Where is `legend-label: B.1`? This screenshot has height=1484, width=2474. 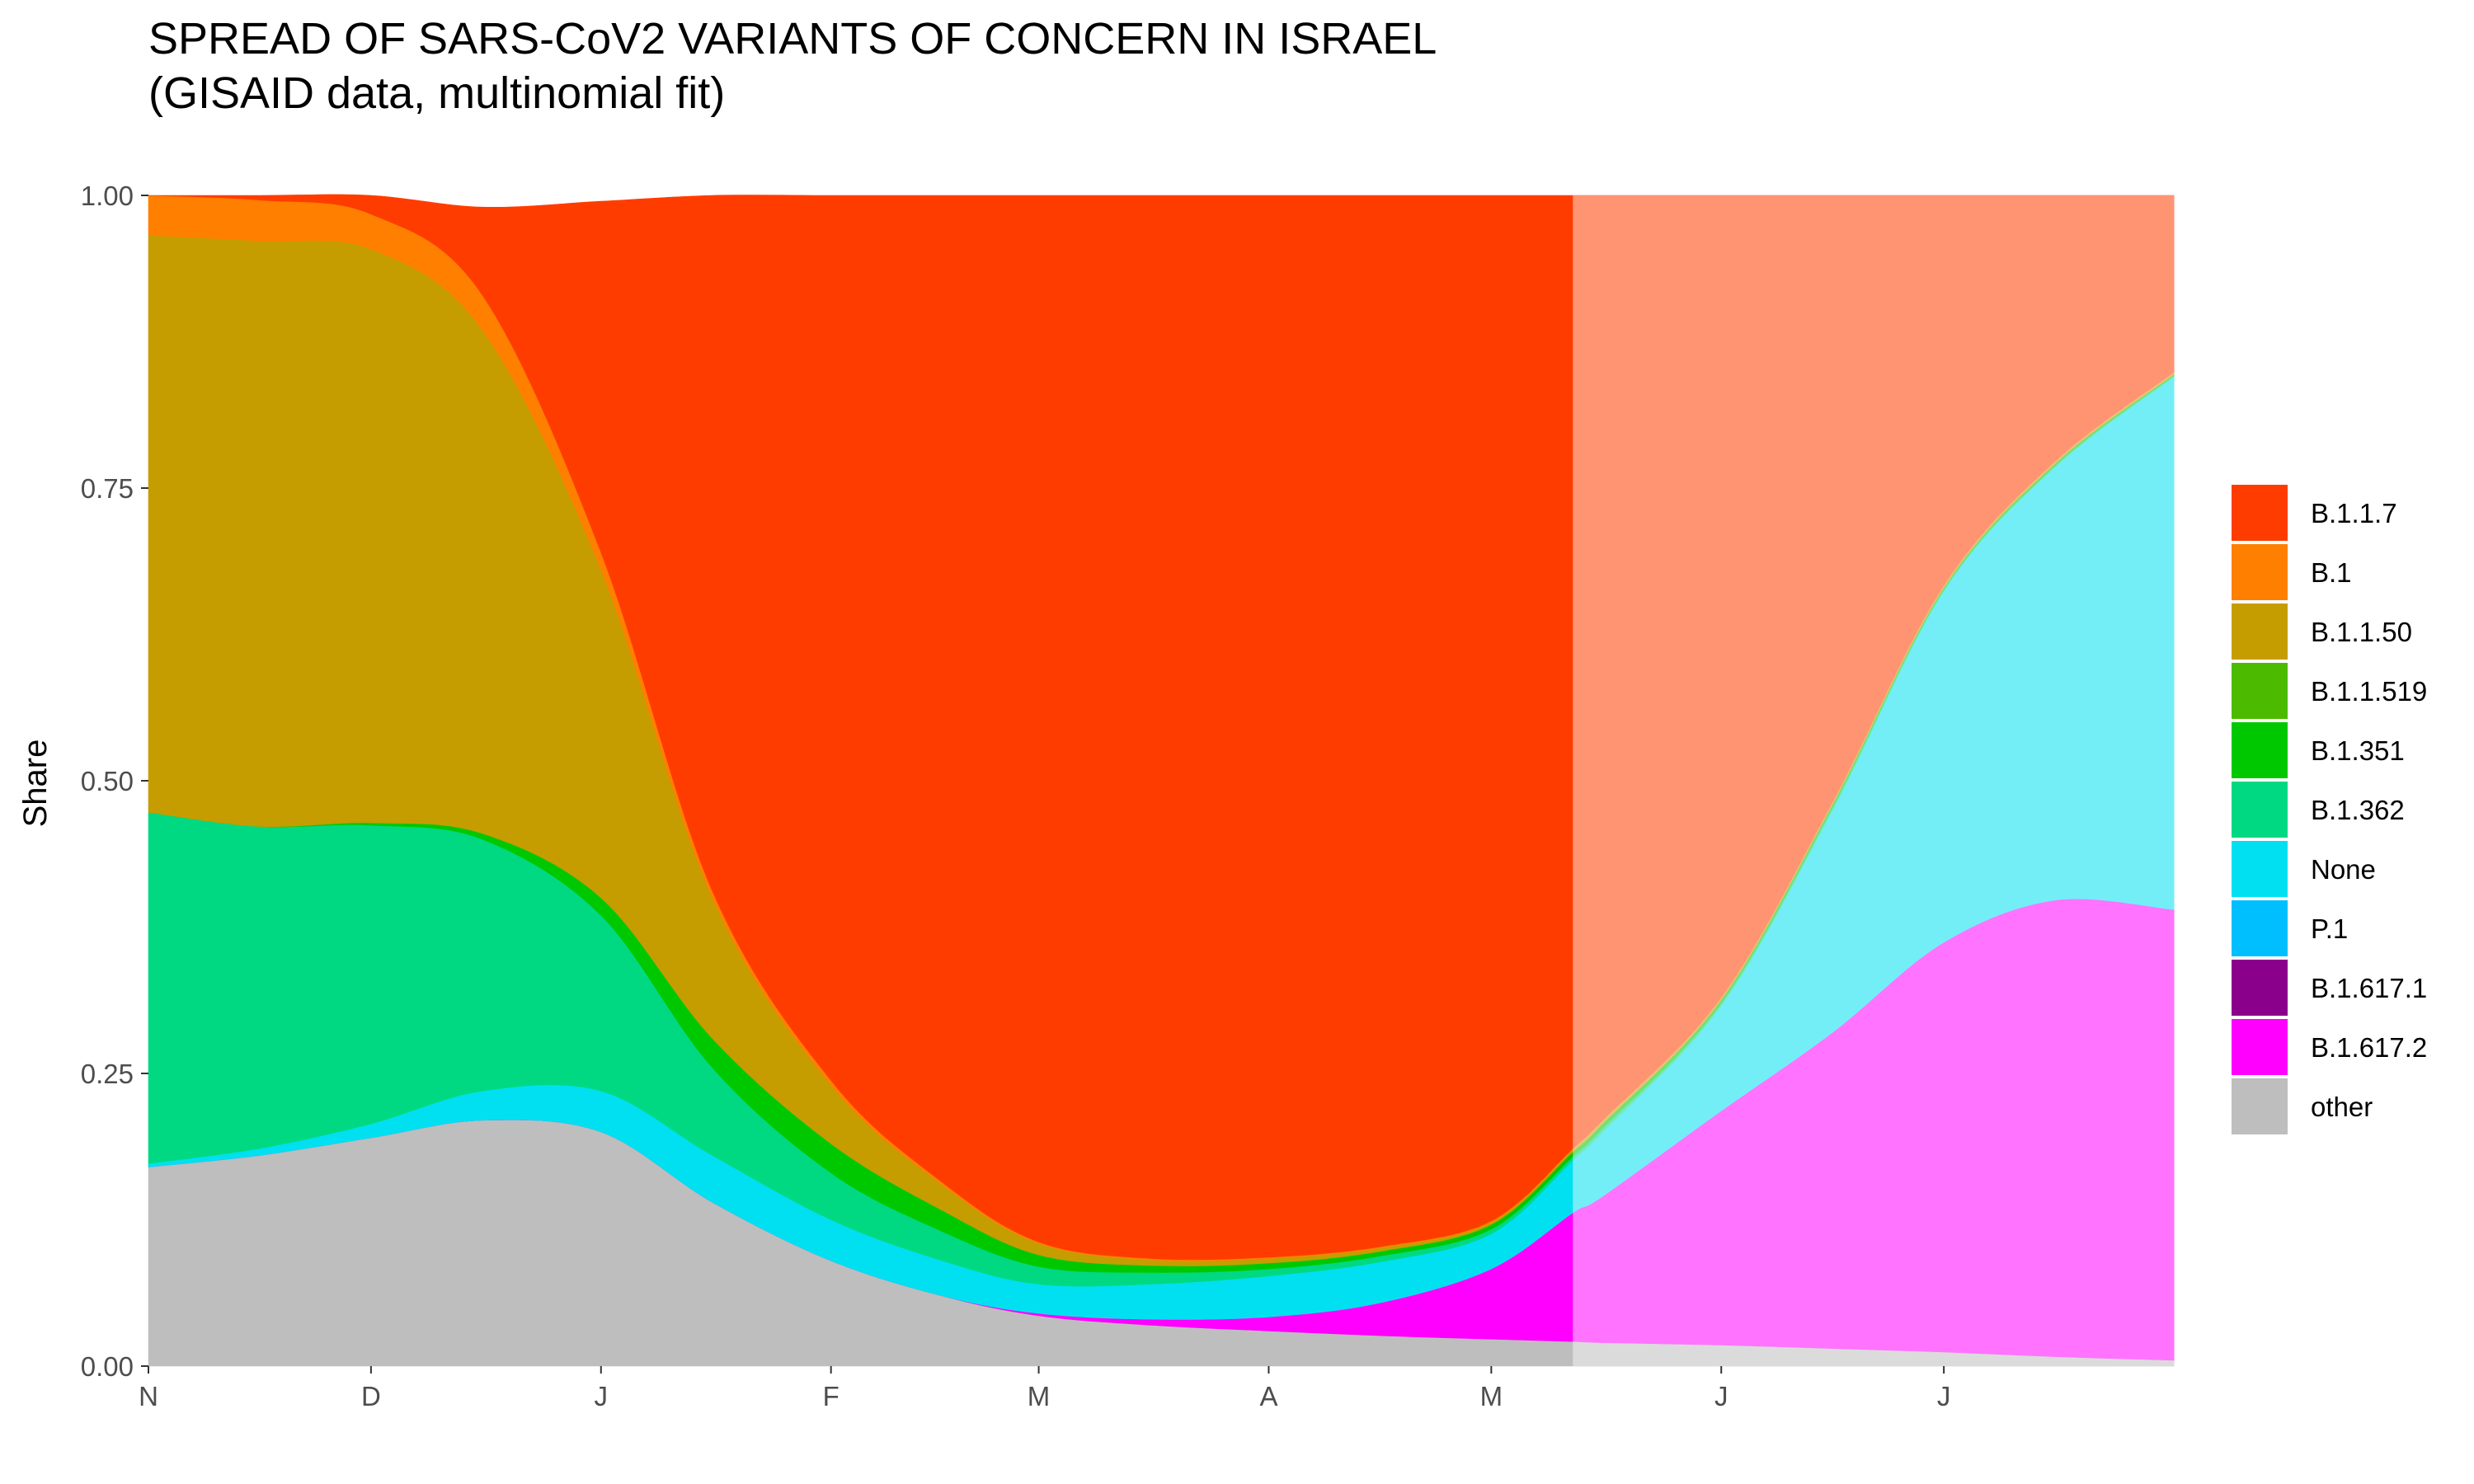 legend-label: B.1 is located at coordinates (2331, 572).